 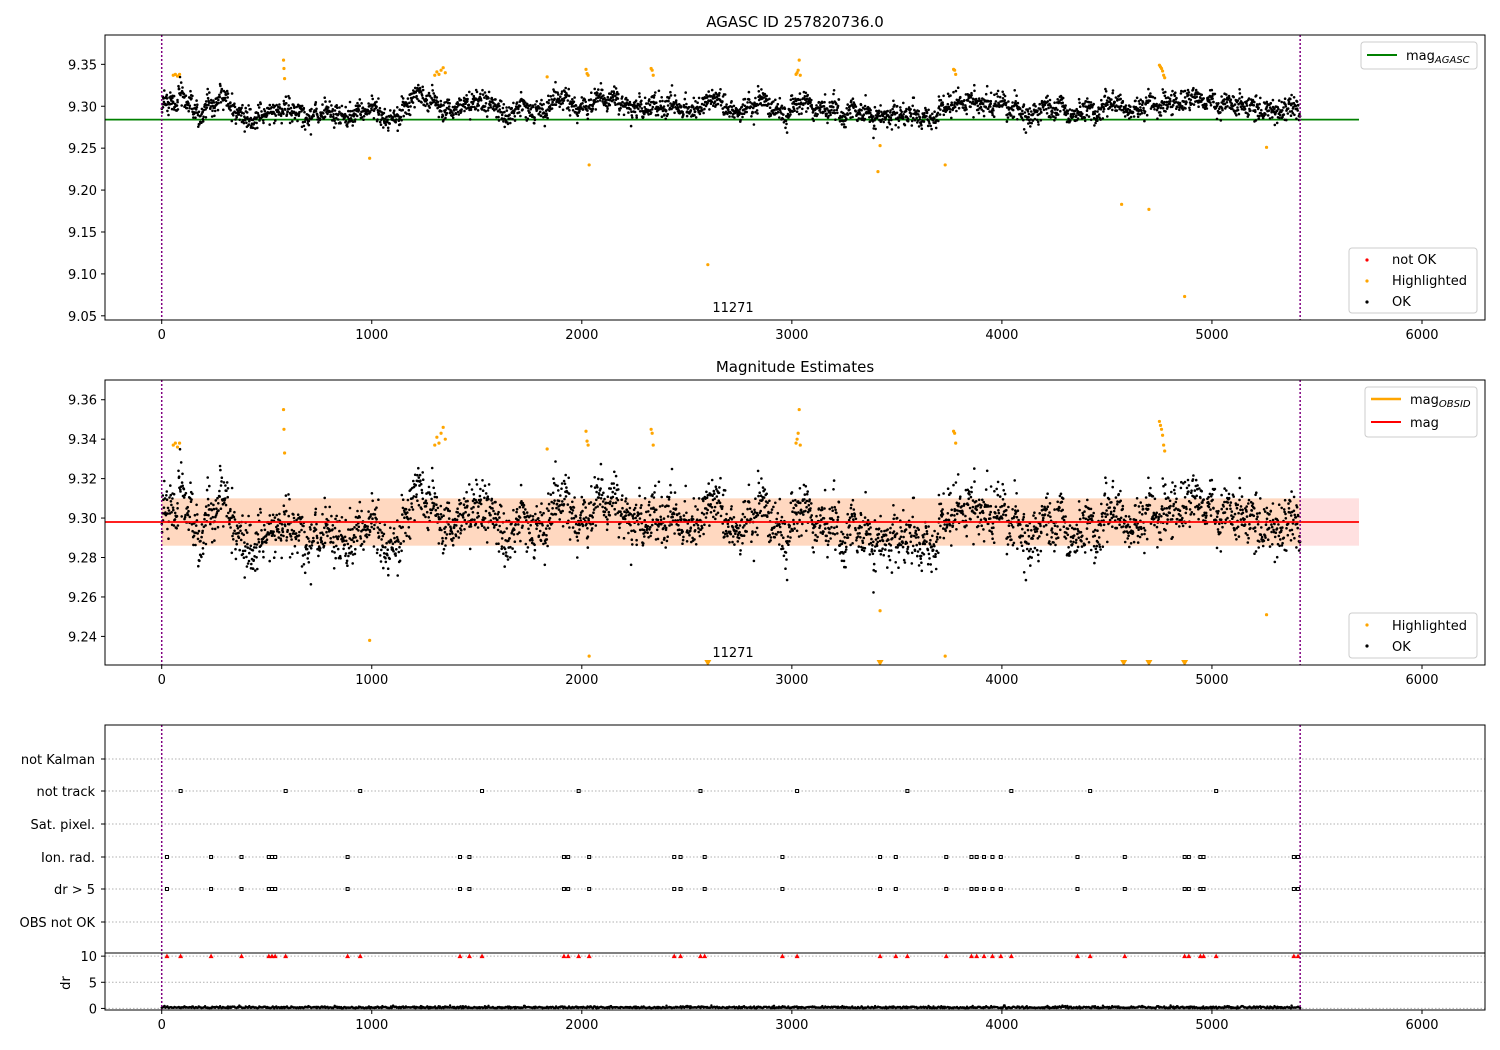 I want to click on legend-box, so click(x=1419, y=55).